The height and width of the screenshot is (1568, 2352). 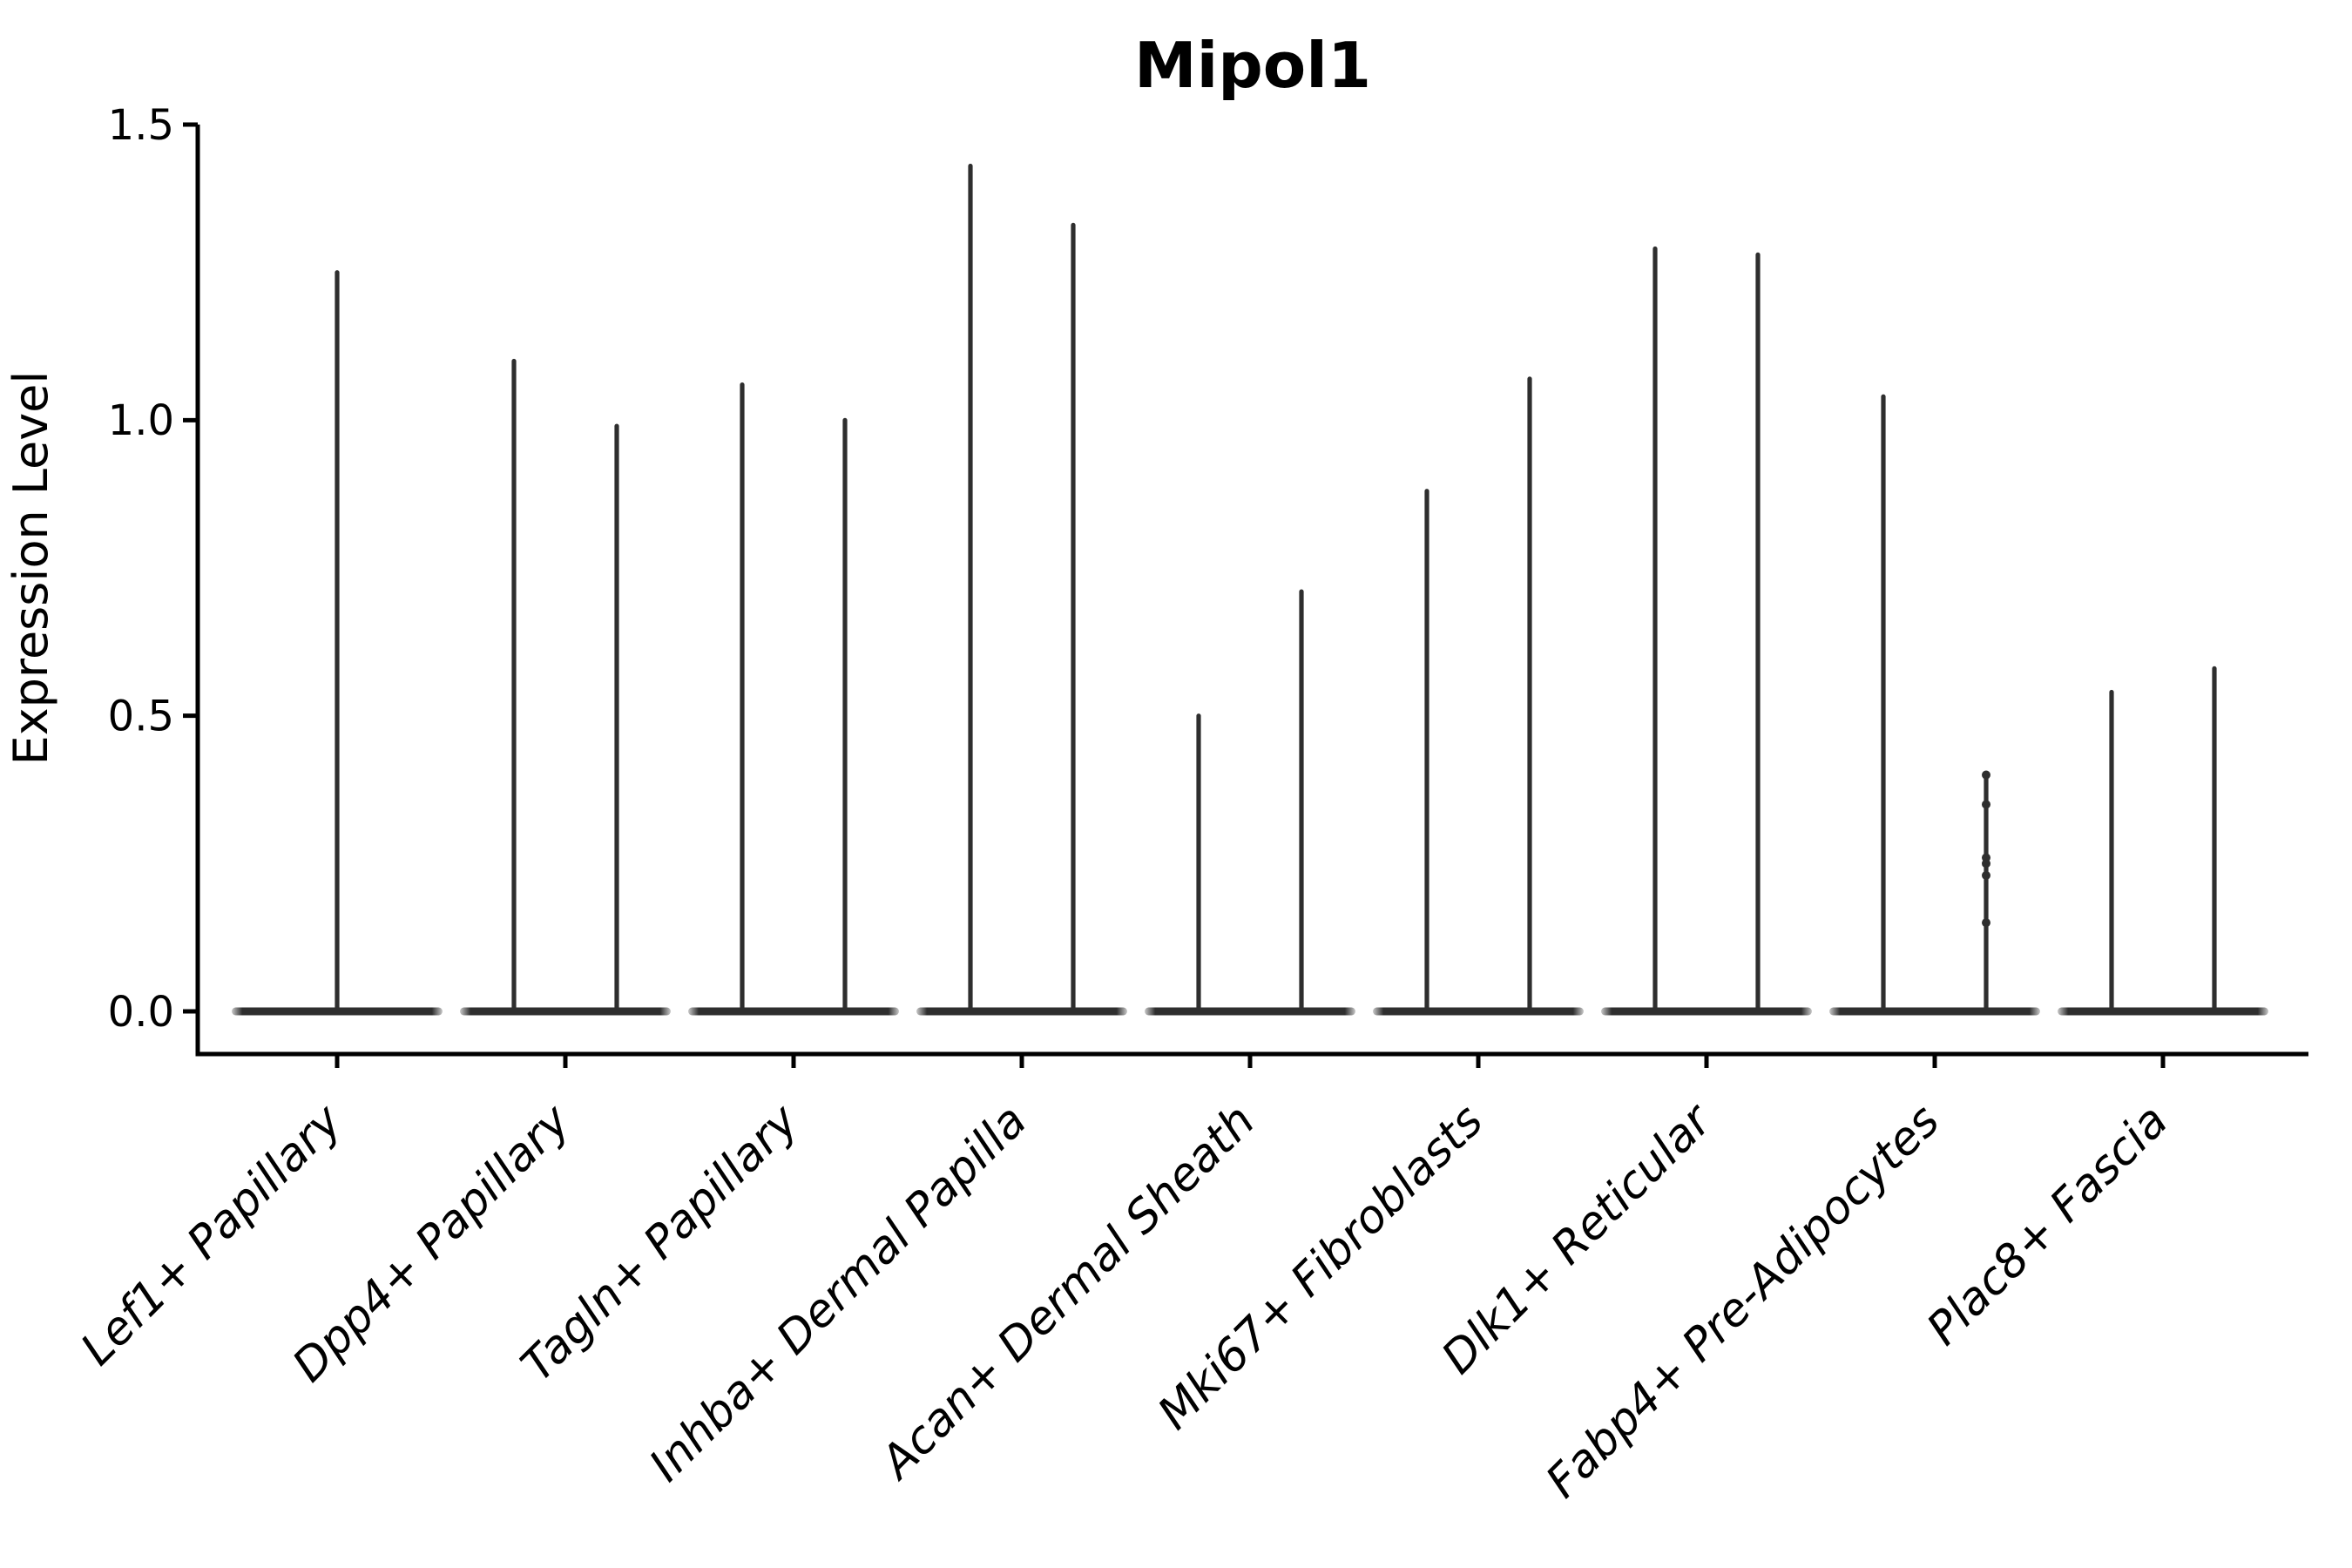 I want to click on y-tick-label: 1.5, so click(x=141, y=125).